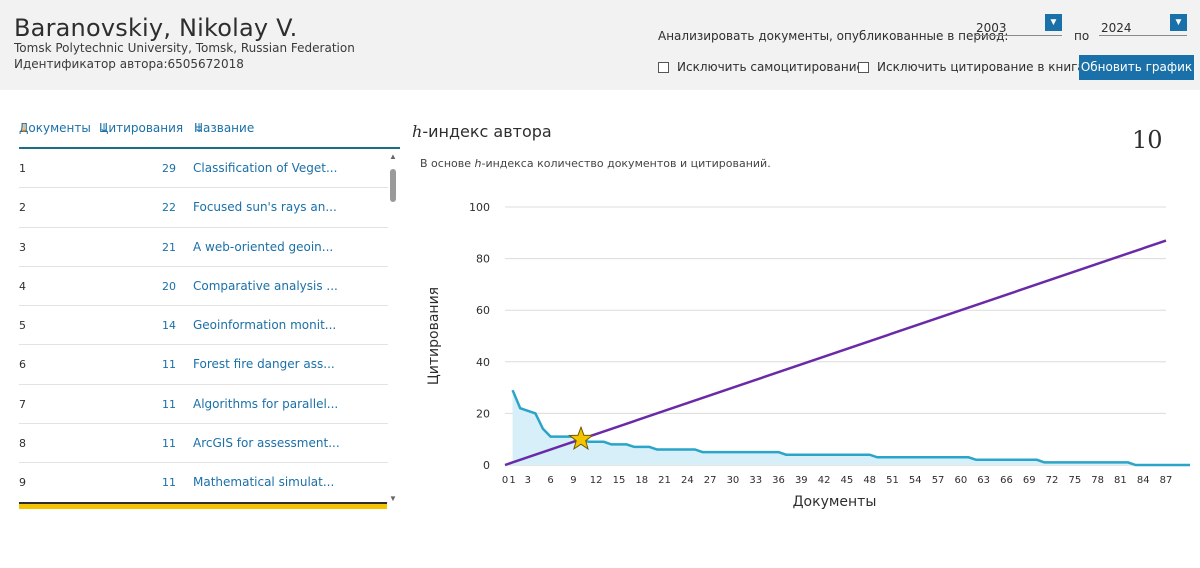 The height and width of the screenshot is (568, 1200). Describe the element at coordinates (487, 131) in the screenshot. I see `hindex-title-text: -индекс автора` at that location.